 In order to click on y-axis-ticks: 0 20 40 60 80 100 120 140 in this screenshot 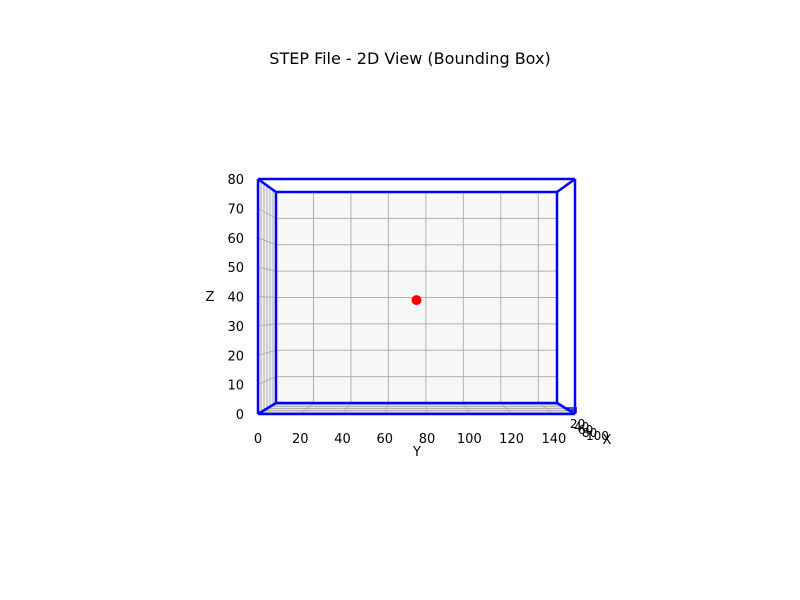, I will do `click(410, 439)`.